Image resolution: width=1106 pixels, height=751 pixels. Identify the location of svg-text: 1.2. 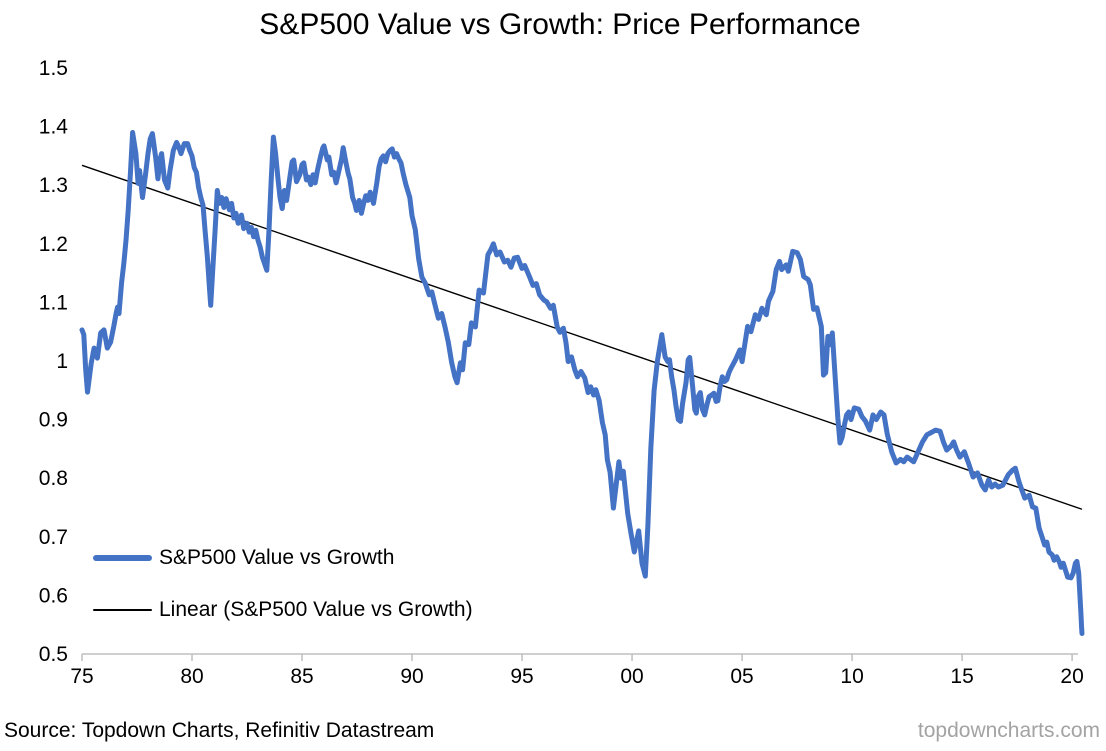
(53, 244).